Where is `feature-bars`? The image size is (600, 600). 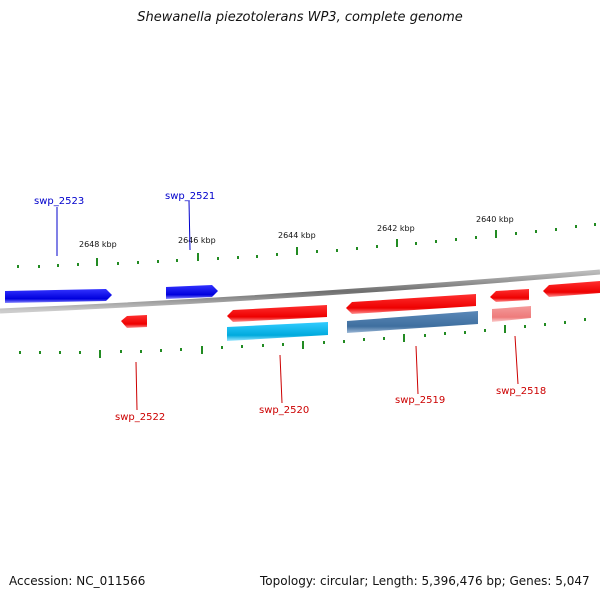
feature-bars is located at coordinates (379, 323).